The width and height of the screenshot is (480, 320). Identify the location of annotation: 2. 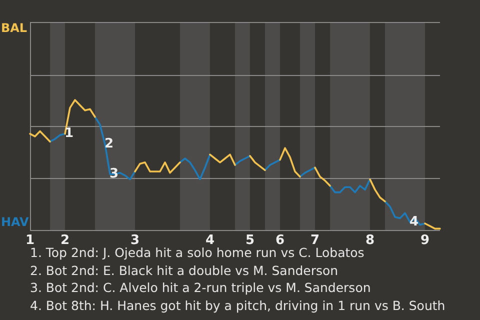
(109, 144).